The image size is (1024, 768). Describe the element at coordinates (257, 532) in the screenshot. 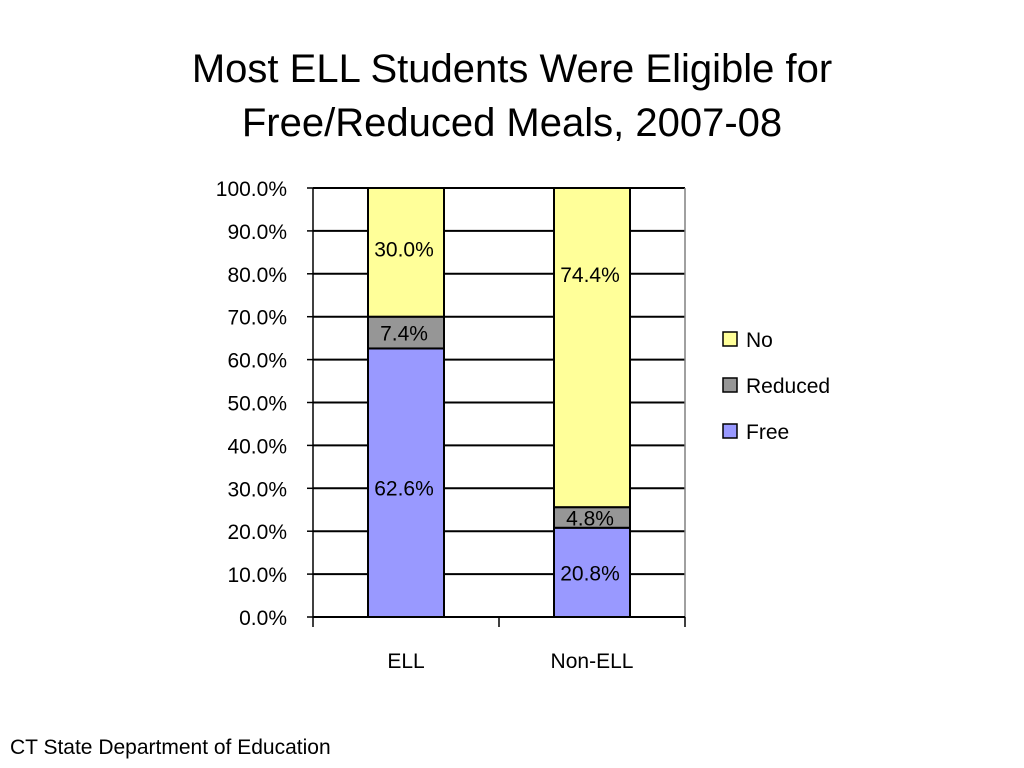

I see `y-tick-label: 20.0%` at that location.